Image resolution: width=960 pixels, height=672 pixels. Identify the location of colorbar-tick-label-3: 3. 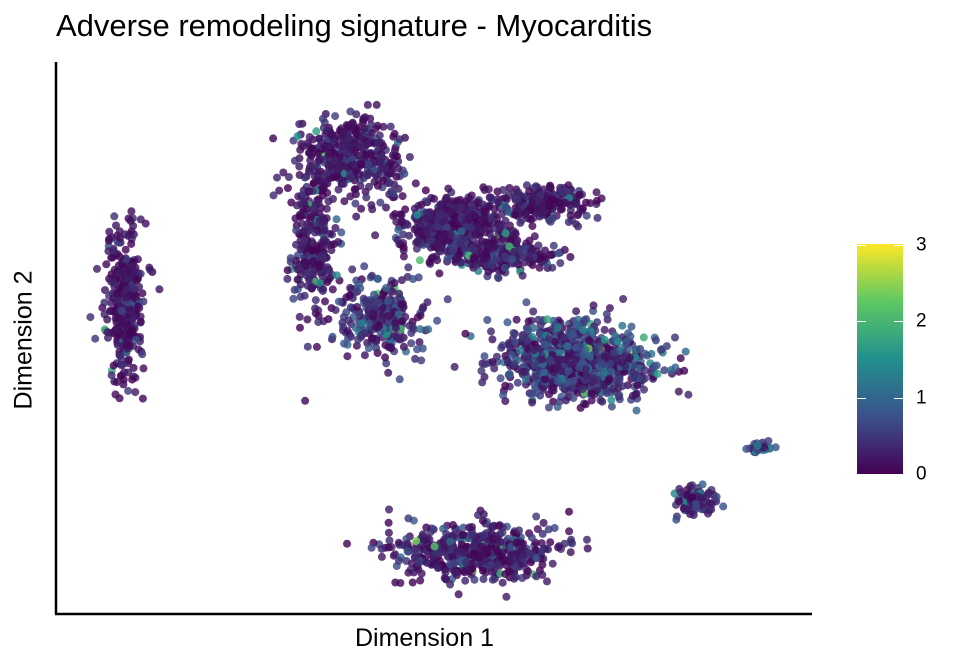
(921, 245).